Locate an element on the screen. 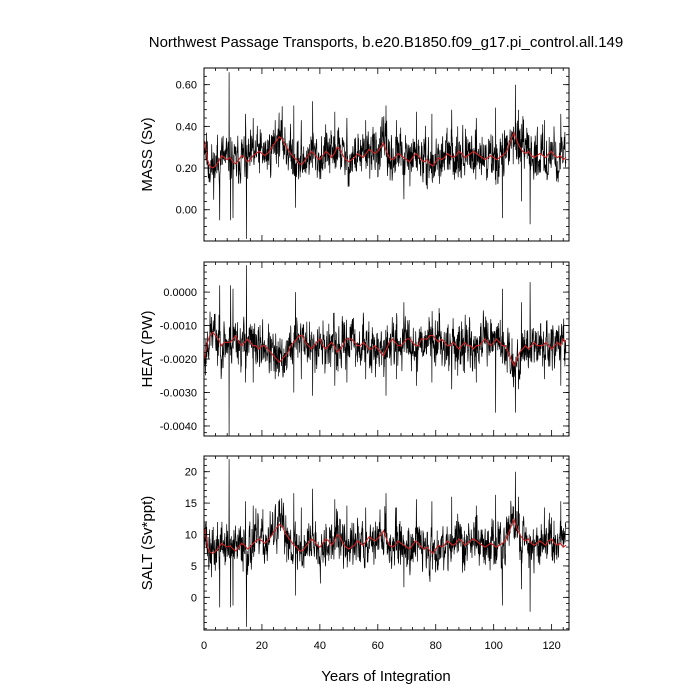  y-tick-label: 0.0000 is located at coordinates (180, 293).